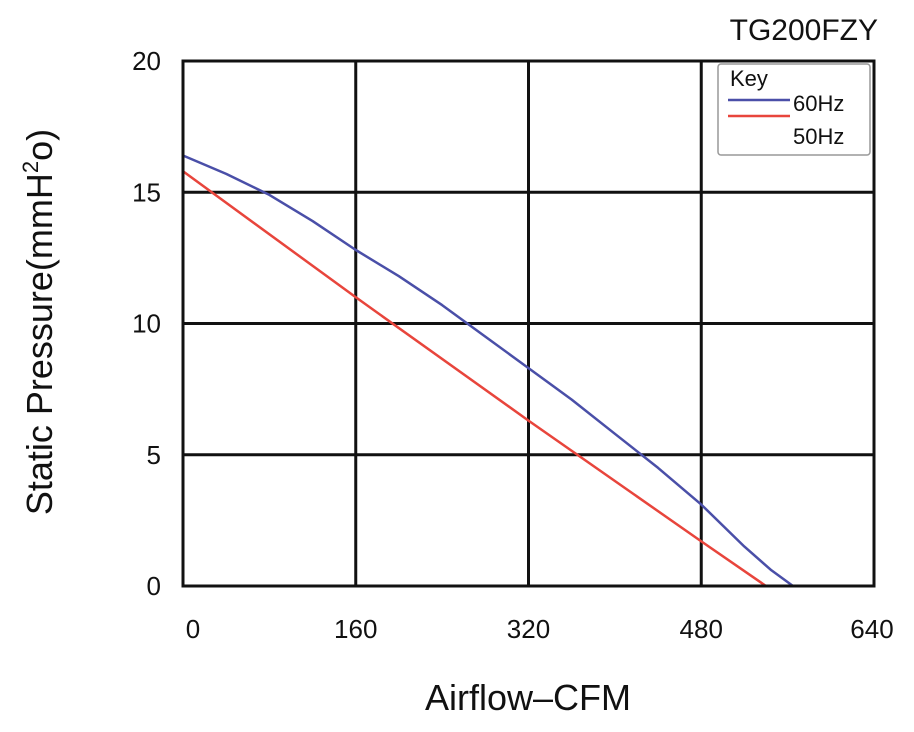 This screenshot has height=732, width=914. I want to click on y-axis-title: Static Pressure(mmH2o), so click(39, 322).